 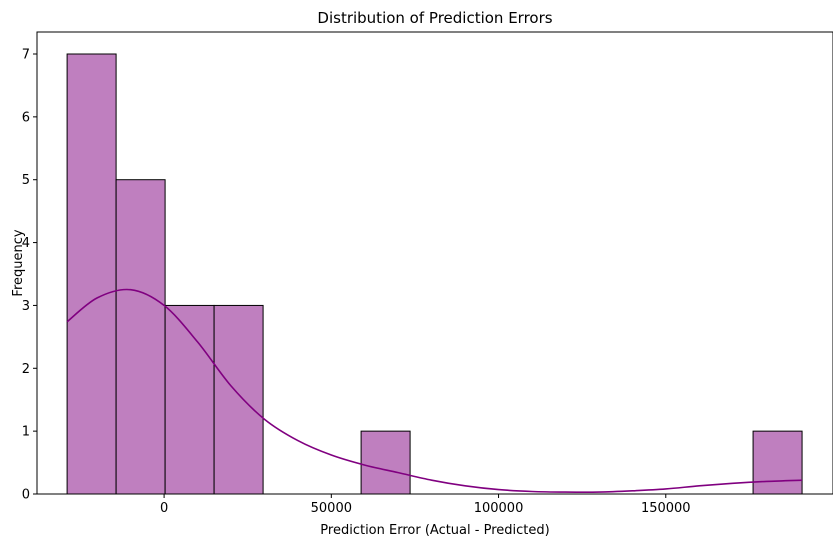 I want to click on x-axis-ticks: 0 50000 100000 150000, so click(x=425, y=505).